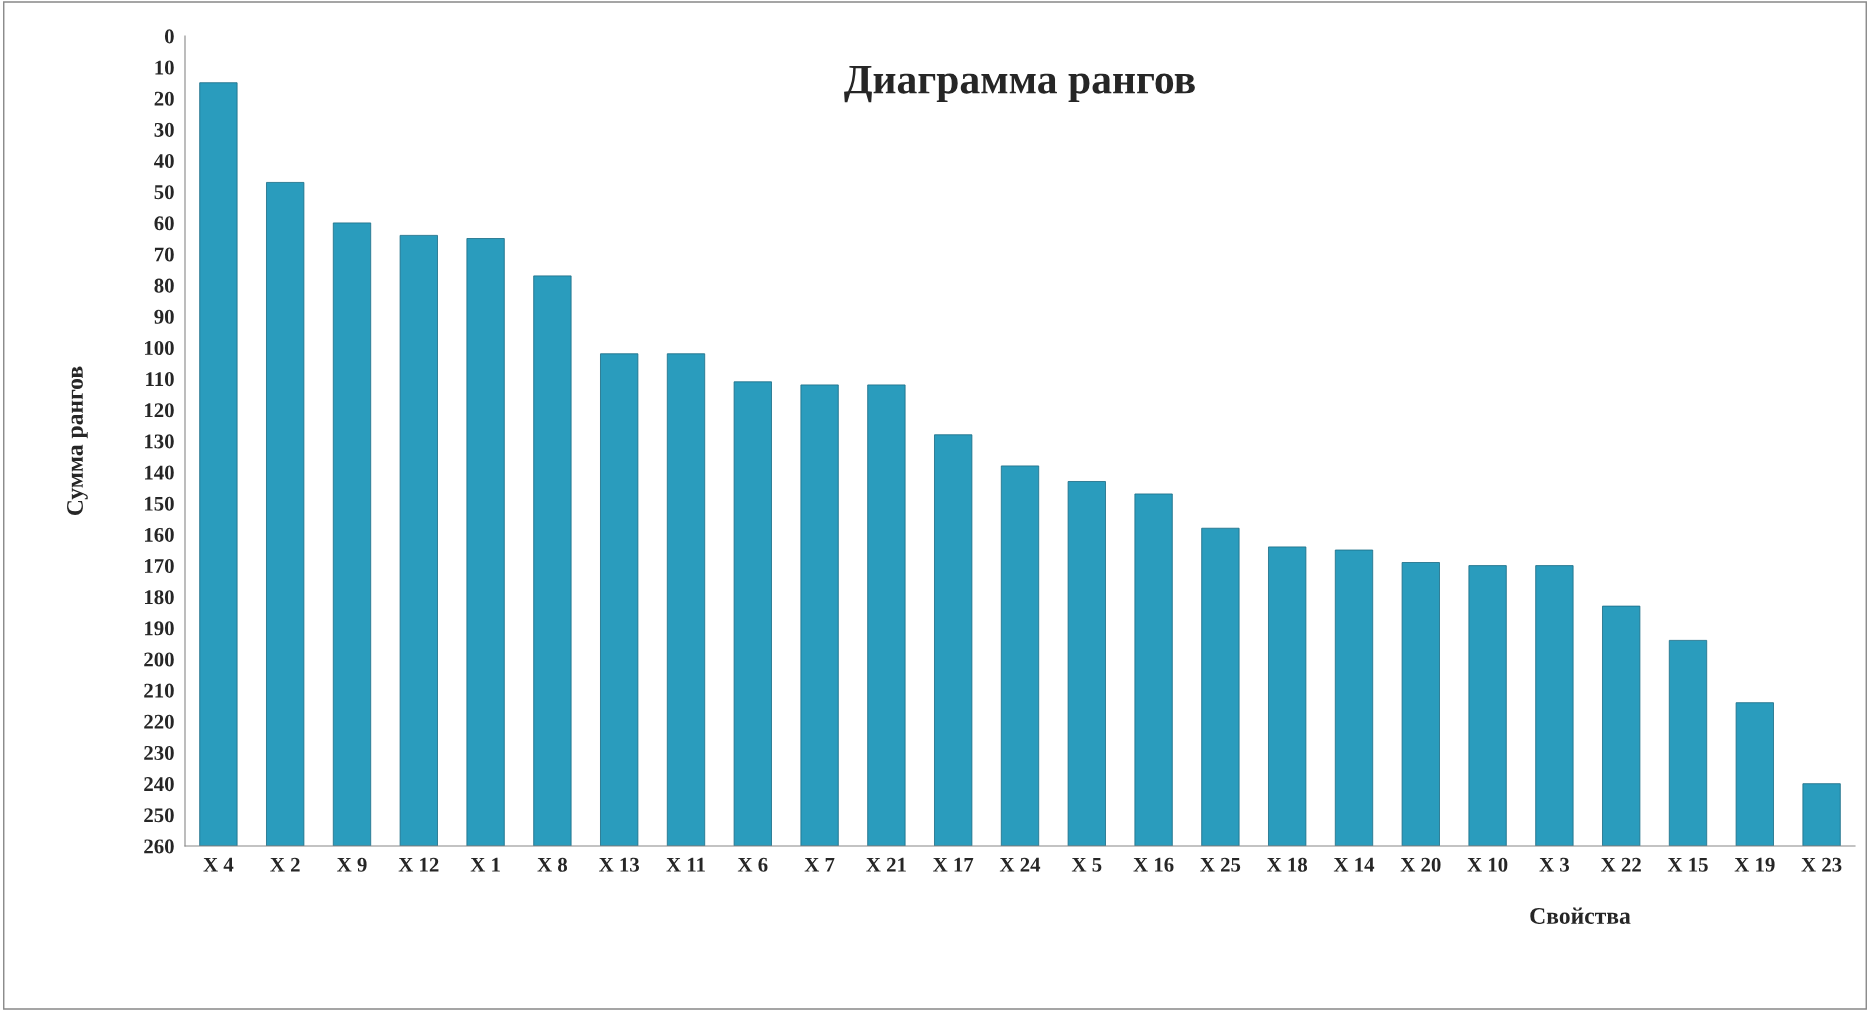 The image size is (1870, 1011). What do you see at coordinates (1086, 864) in the screenshot?
I see `x-tick-label: X 5` at bounding box center [1086, 864].